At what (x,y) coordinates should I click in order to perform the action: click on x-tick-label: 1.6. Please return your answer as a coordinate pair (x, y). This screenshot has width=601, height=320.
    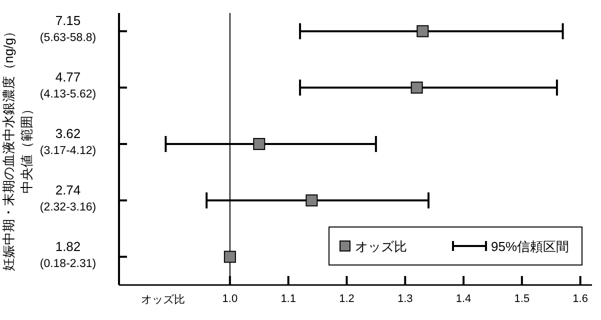
    Looking at the image, I should click on (580, 299).